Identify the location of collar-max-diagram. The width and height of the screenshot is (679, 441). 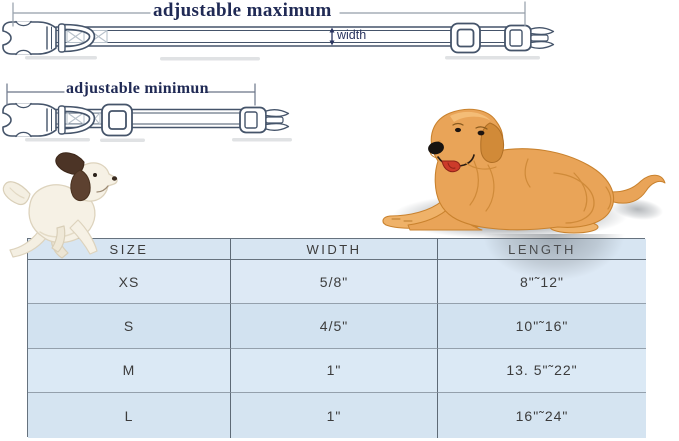
(278, 28).